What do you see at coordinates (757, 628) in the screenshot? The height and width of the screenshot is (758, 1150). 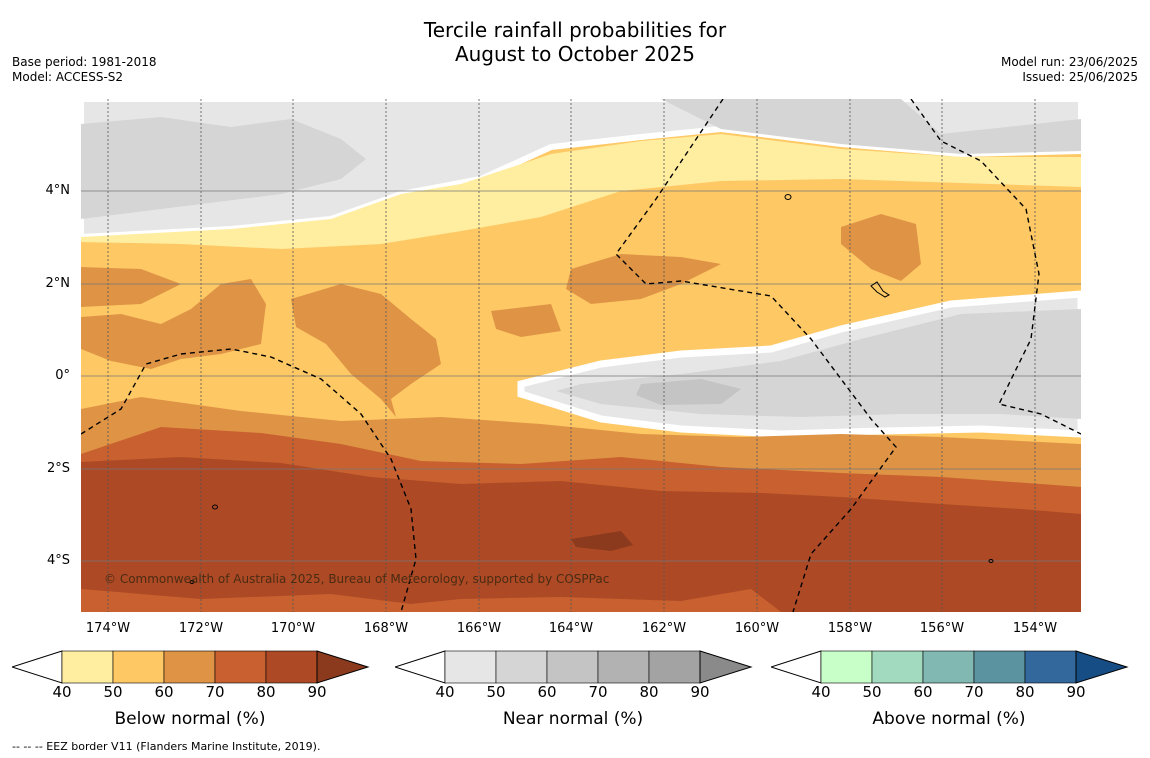 I see `lon-label: 160°W` at bounding box center [757, 628].